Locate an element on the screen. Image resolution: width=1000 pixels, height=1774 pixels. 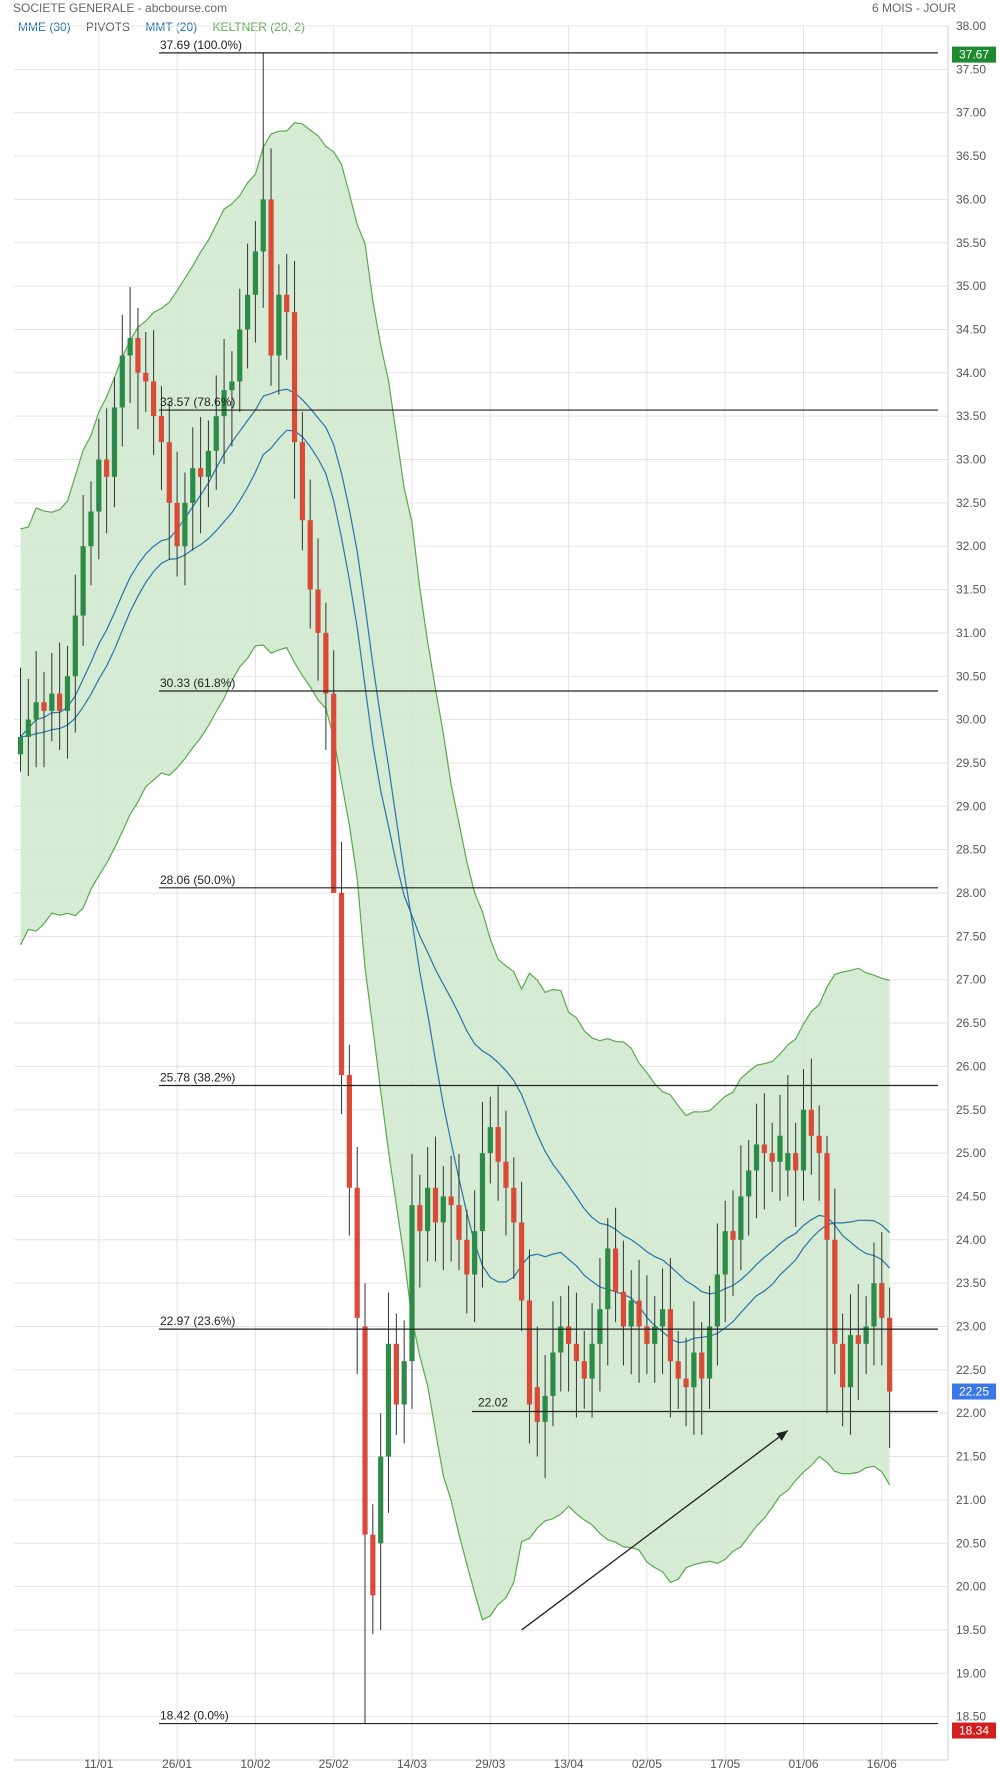
y-tick-label: 19.00 is located at coordinates (971, 1673).